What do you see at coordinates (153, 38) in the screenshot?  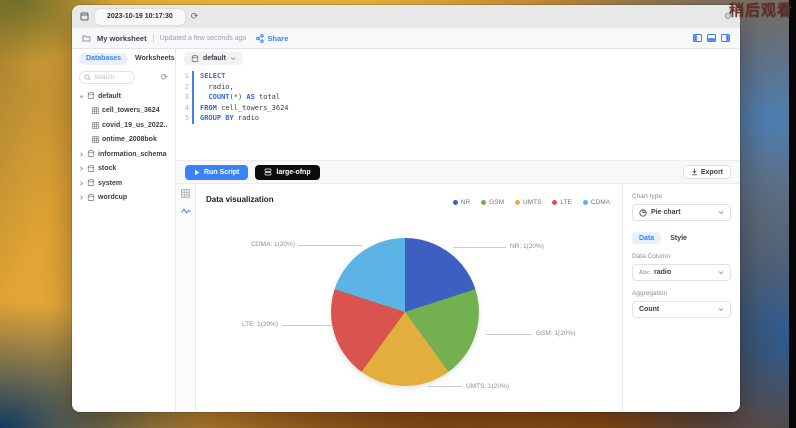 I see `divider` at bounding box center [153, 38].